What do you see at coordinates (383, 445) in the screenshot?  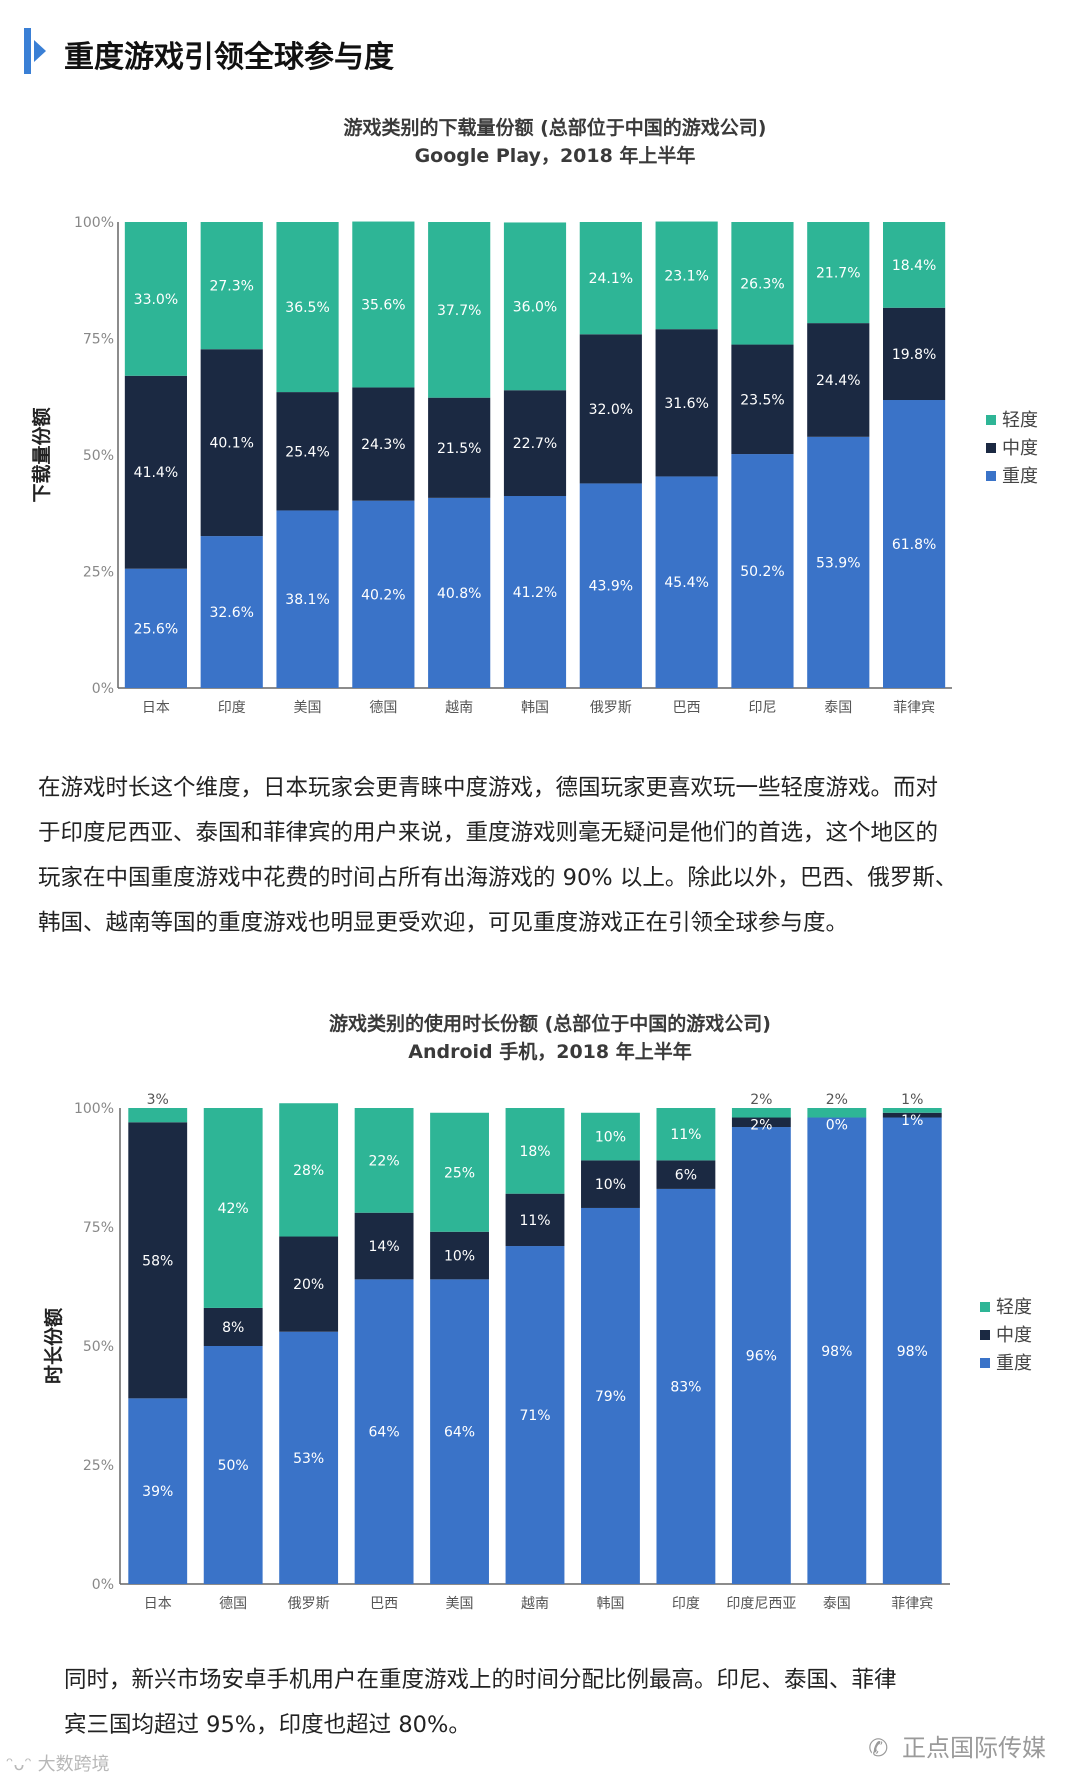 I see `data-label-mid: 24.3%` at bounding box center [383, 445].